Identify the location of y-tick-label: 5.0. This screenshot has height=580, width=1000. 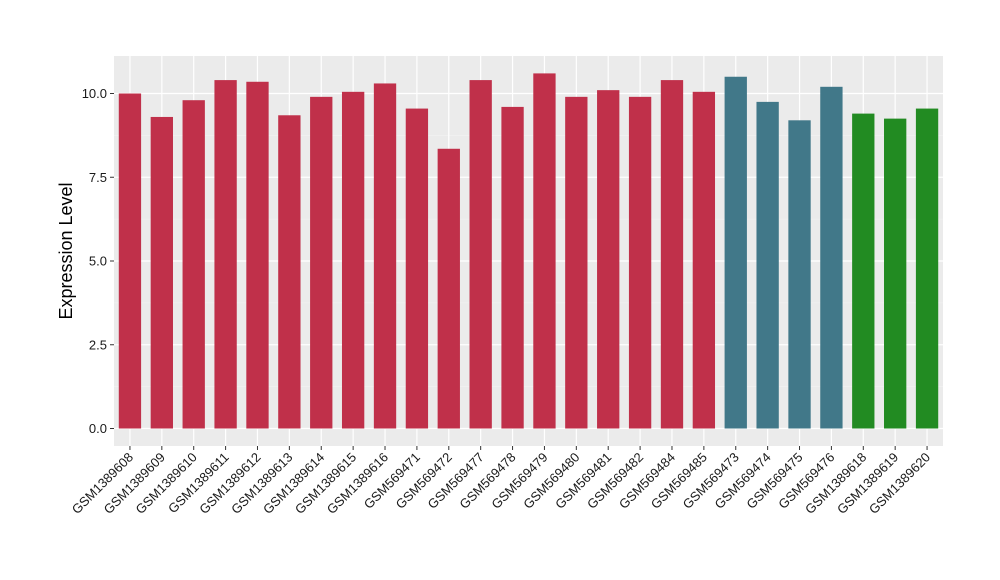
(98, 261).